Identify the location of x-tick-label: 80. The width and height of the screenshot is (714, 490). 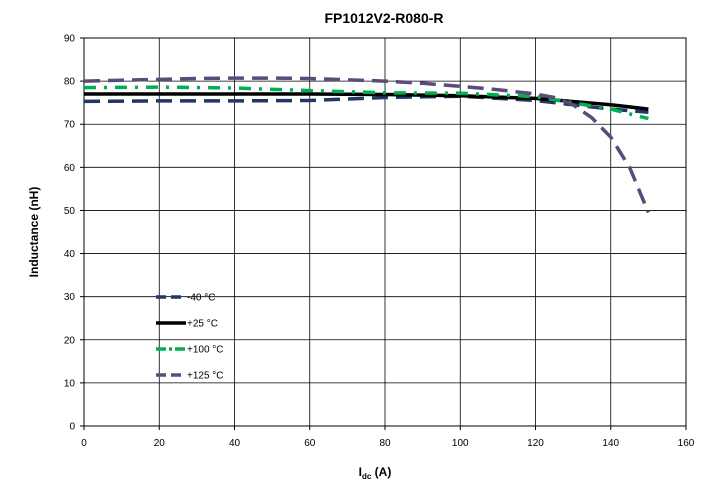
(385, 443).